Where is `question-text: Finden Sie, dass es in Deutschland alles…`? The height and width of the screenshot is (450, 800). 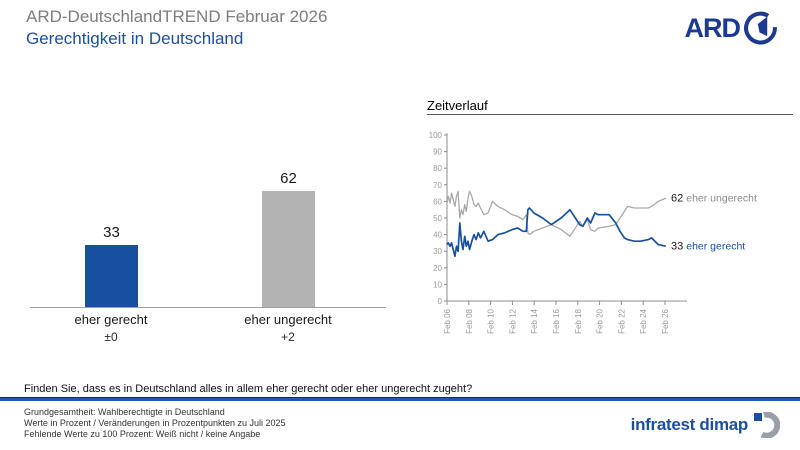
question-text: Finden Sie, dass es in Deutschland alles… is located at coordinates (248, 389).